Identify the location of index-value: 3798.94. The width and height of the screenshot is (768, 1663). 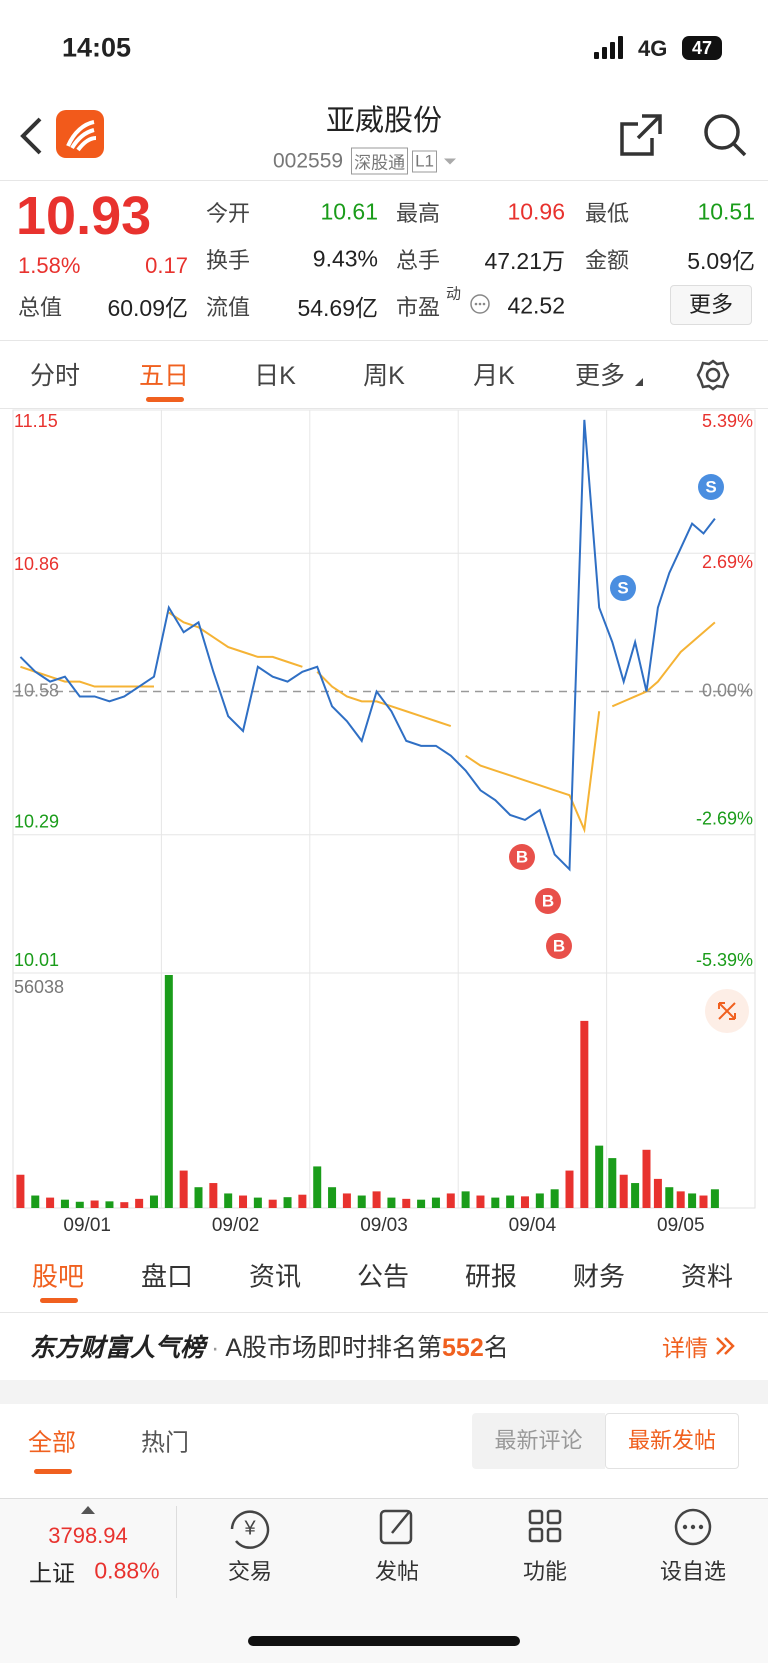
(88, 1535).